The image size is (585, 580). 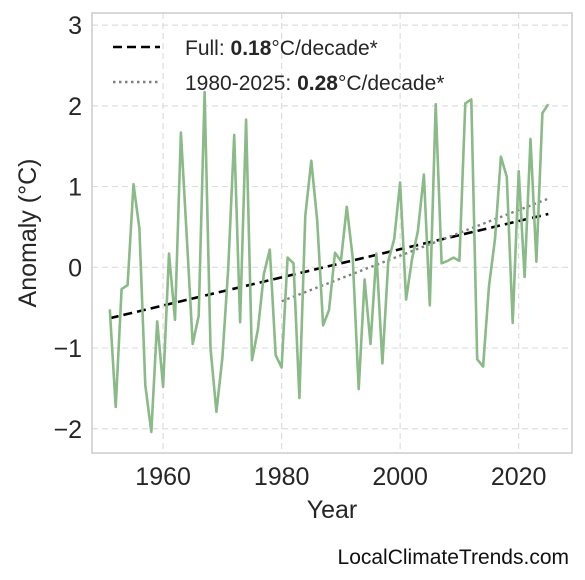 What do you see at coordinates (75, 268) in the screenshot?
I see `y-tick-label: 0` at bounding box center [75, 268].